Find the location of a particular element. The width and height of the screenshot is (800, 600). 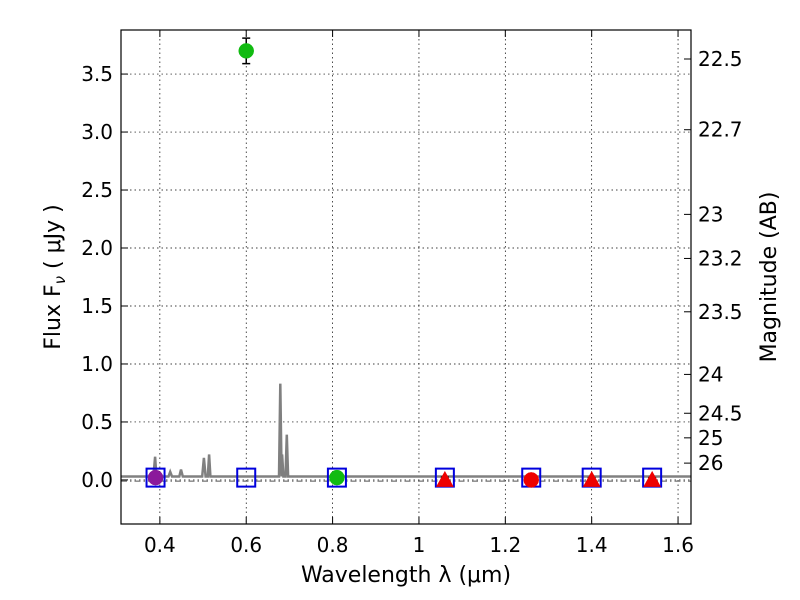

x-tick-labels: 0.4 0.6 0.8 1 1.2 1.4 1.6 is located at coordinates (419, 545).